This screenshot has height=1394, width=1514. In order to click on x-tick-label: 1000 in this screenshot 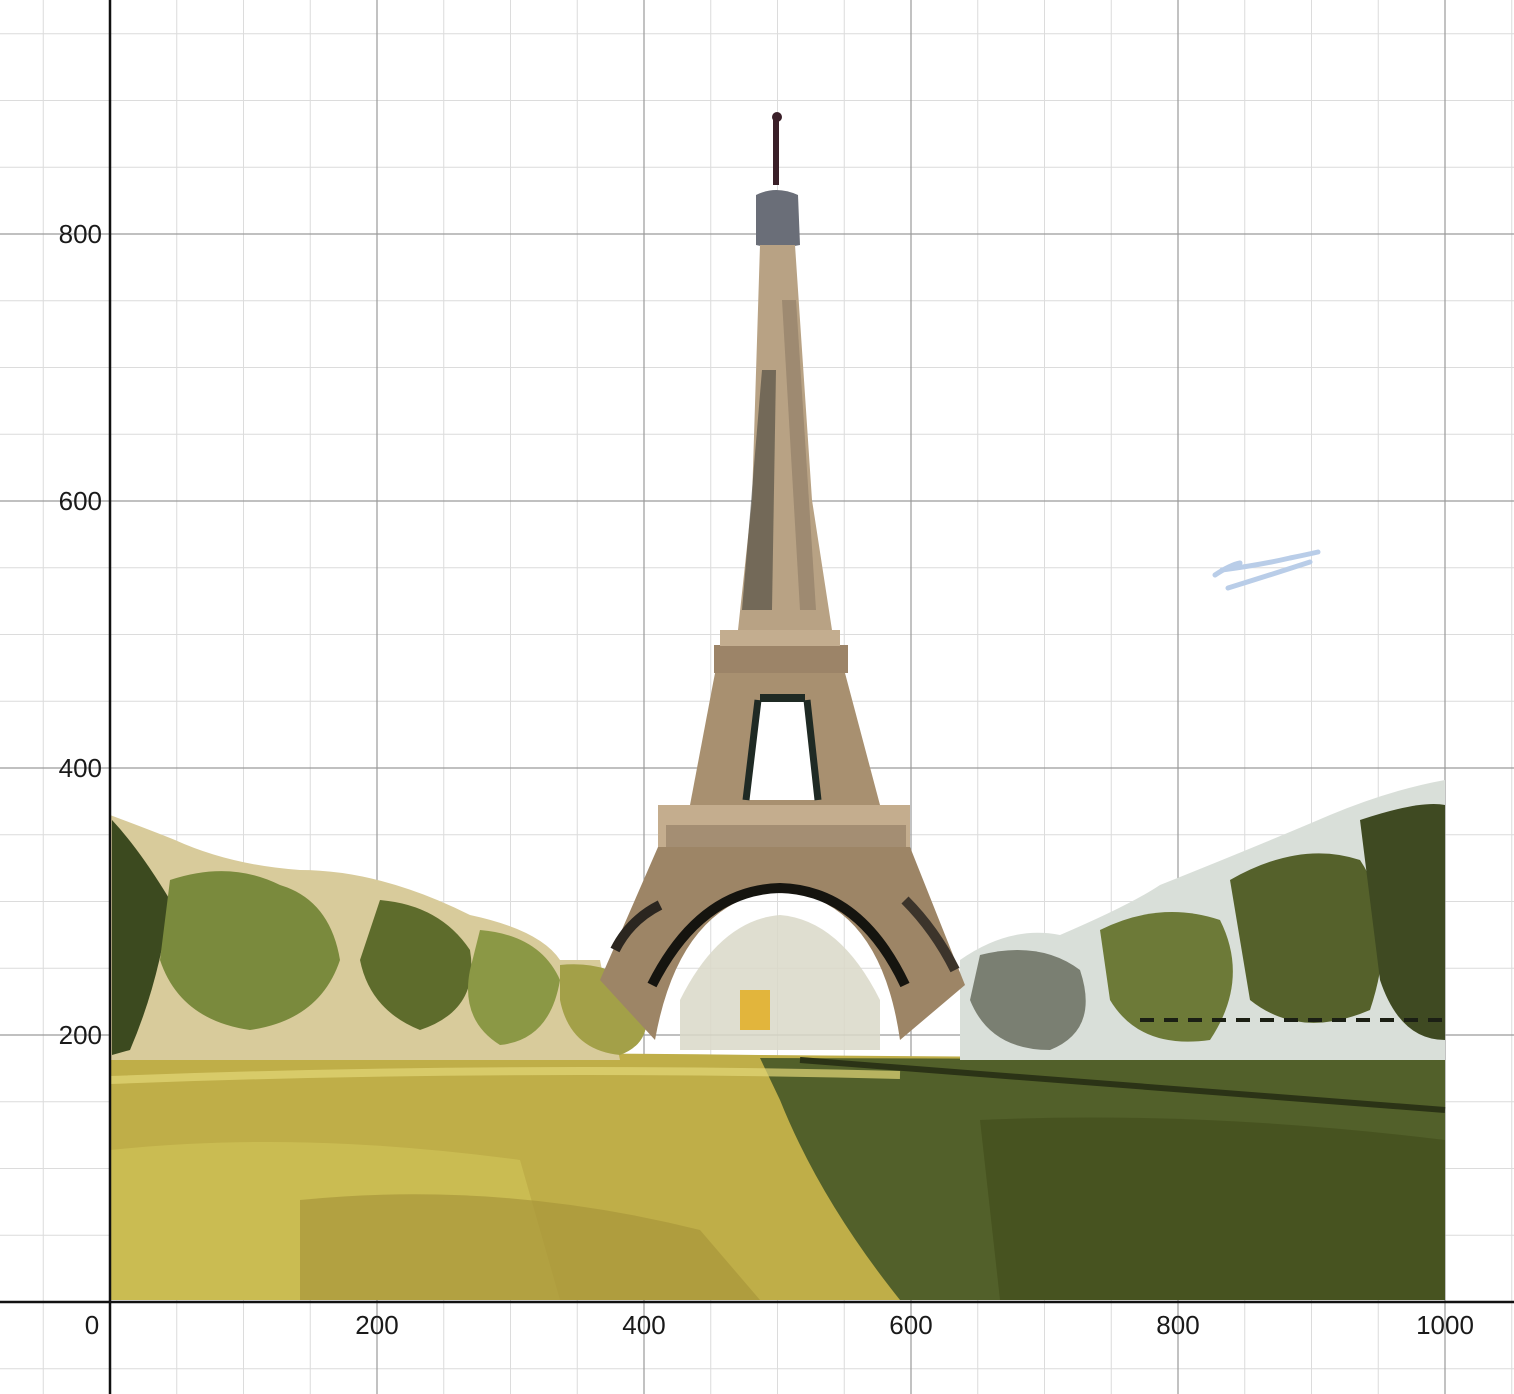, I will do `click(1445, 1325)`.